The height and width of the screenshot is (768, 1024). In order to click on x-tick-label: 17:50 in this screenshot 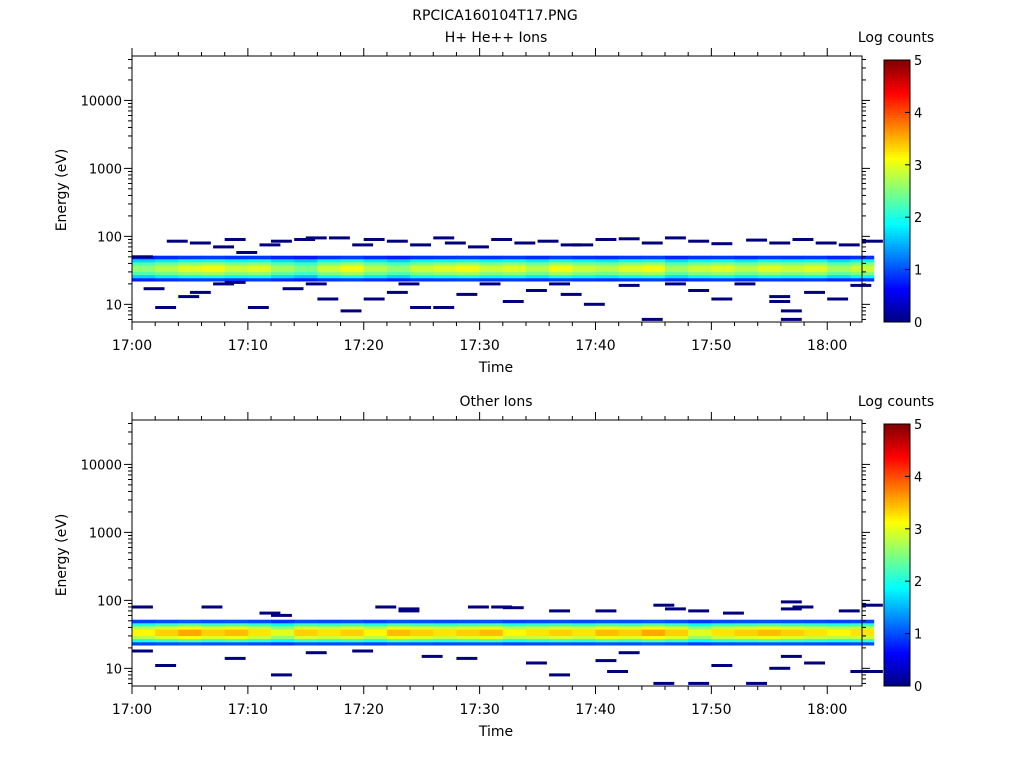, I will do `click(711, 346)`.